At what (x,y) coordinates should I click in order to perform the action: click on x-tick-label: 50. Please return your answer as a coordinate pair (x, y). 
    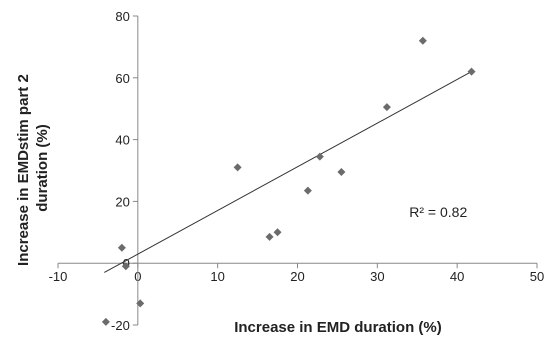
    Looking at the image, I should click on (537, 276).